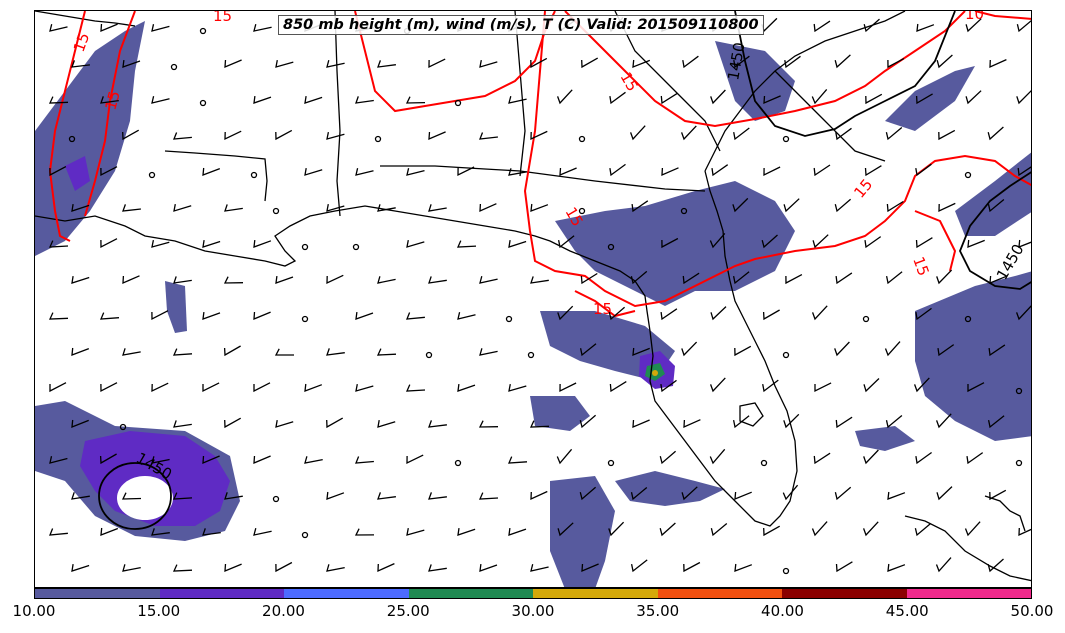  Describe the element at coordinates (967, 548) in the screenshot. I see `cuba-coast` at that location.